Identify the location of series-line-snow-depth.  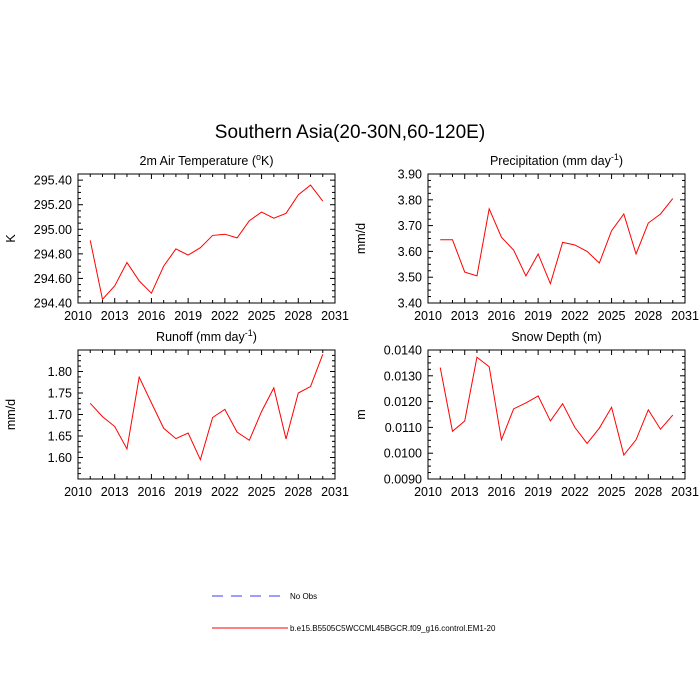
(556, 406).